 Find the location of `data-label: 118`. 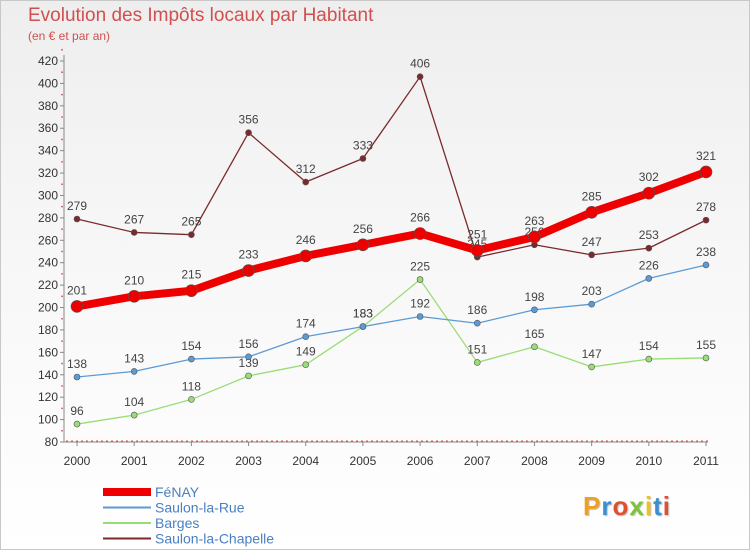

data-label: 118 is located at coordinates (191, 386).